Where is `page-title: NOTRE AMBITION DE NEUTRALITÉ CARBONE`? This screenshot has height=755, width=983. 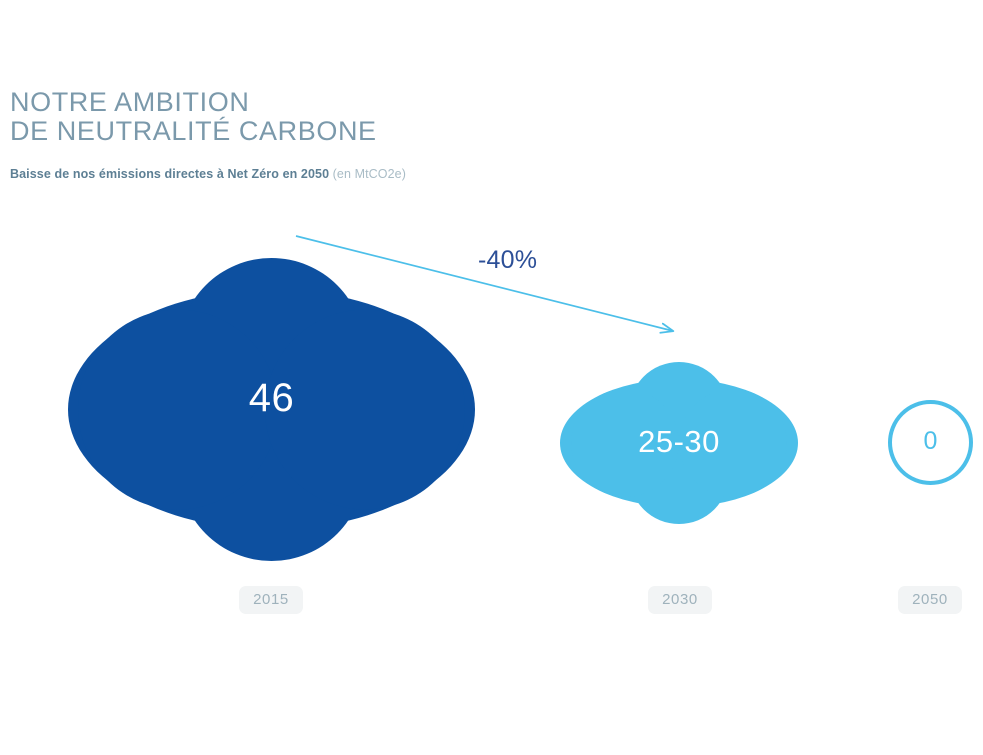 page-title: NOTRE AMBITION DE NEUTRALITÉ CARBONE is located at coordinates (360, 117).